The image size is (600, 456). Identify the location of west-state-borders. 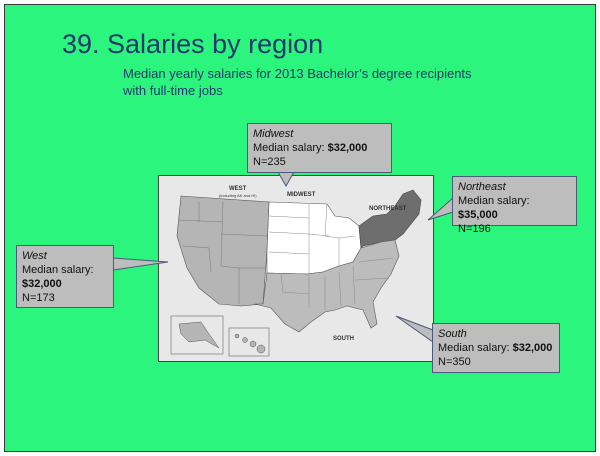
(223, 252).